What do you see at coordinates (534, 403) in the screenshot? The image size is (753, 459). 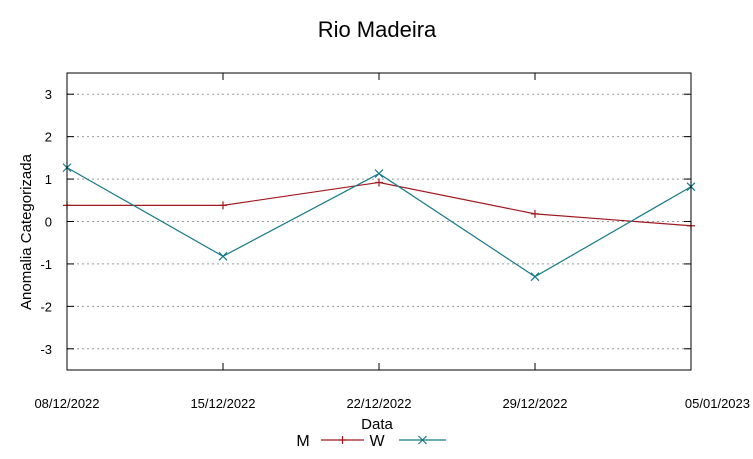 I see `x-tick-label: 29/12/2022` at bounding box center [534, 403].